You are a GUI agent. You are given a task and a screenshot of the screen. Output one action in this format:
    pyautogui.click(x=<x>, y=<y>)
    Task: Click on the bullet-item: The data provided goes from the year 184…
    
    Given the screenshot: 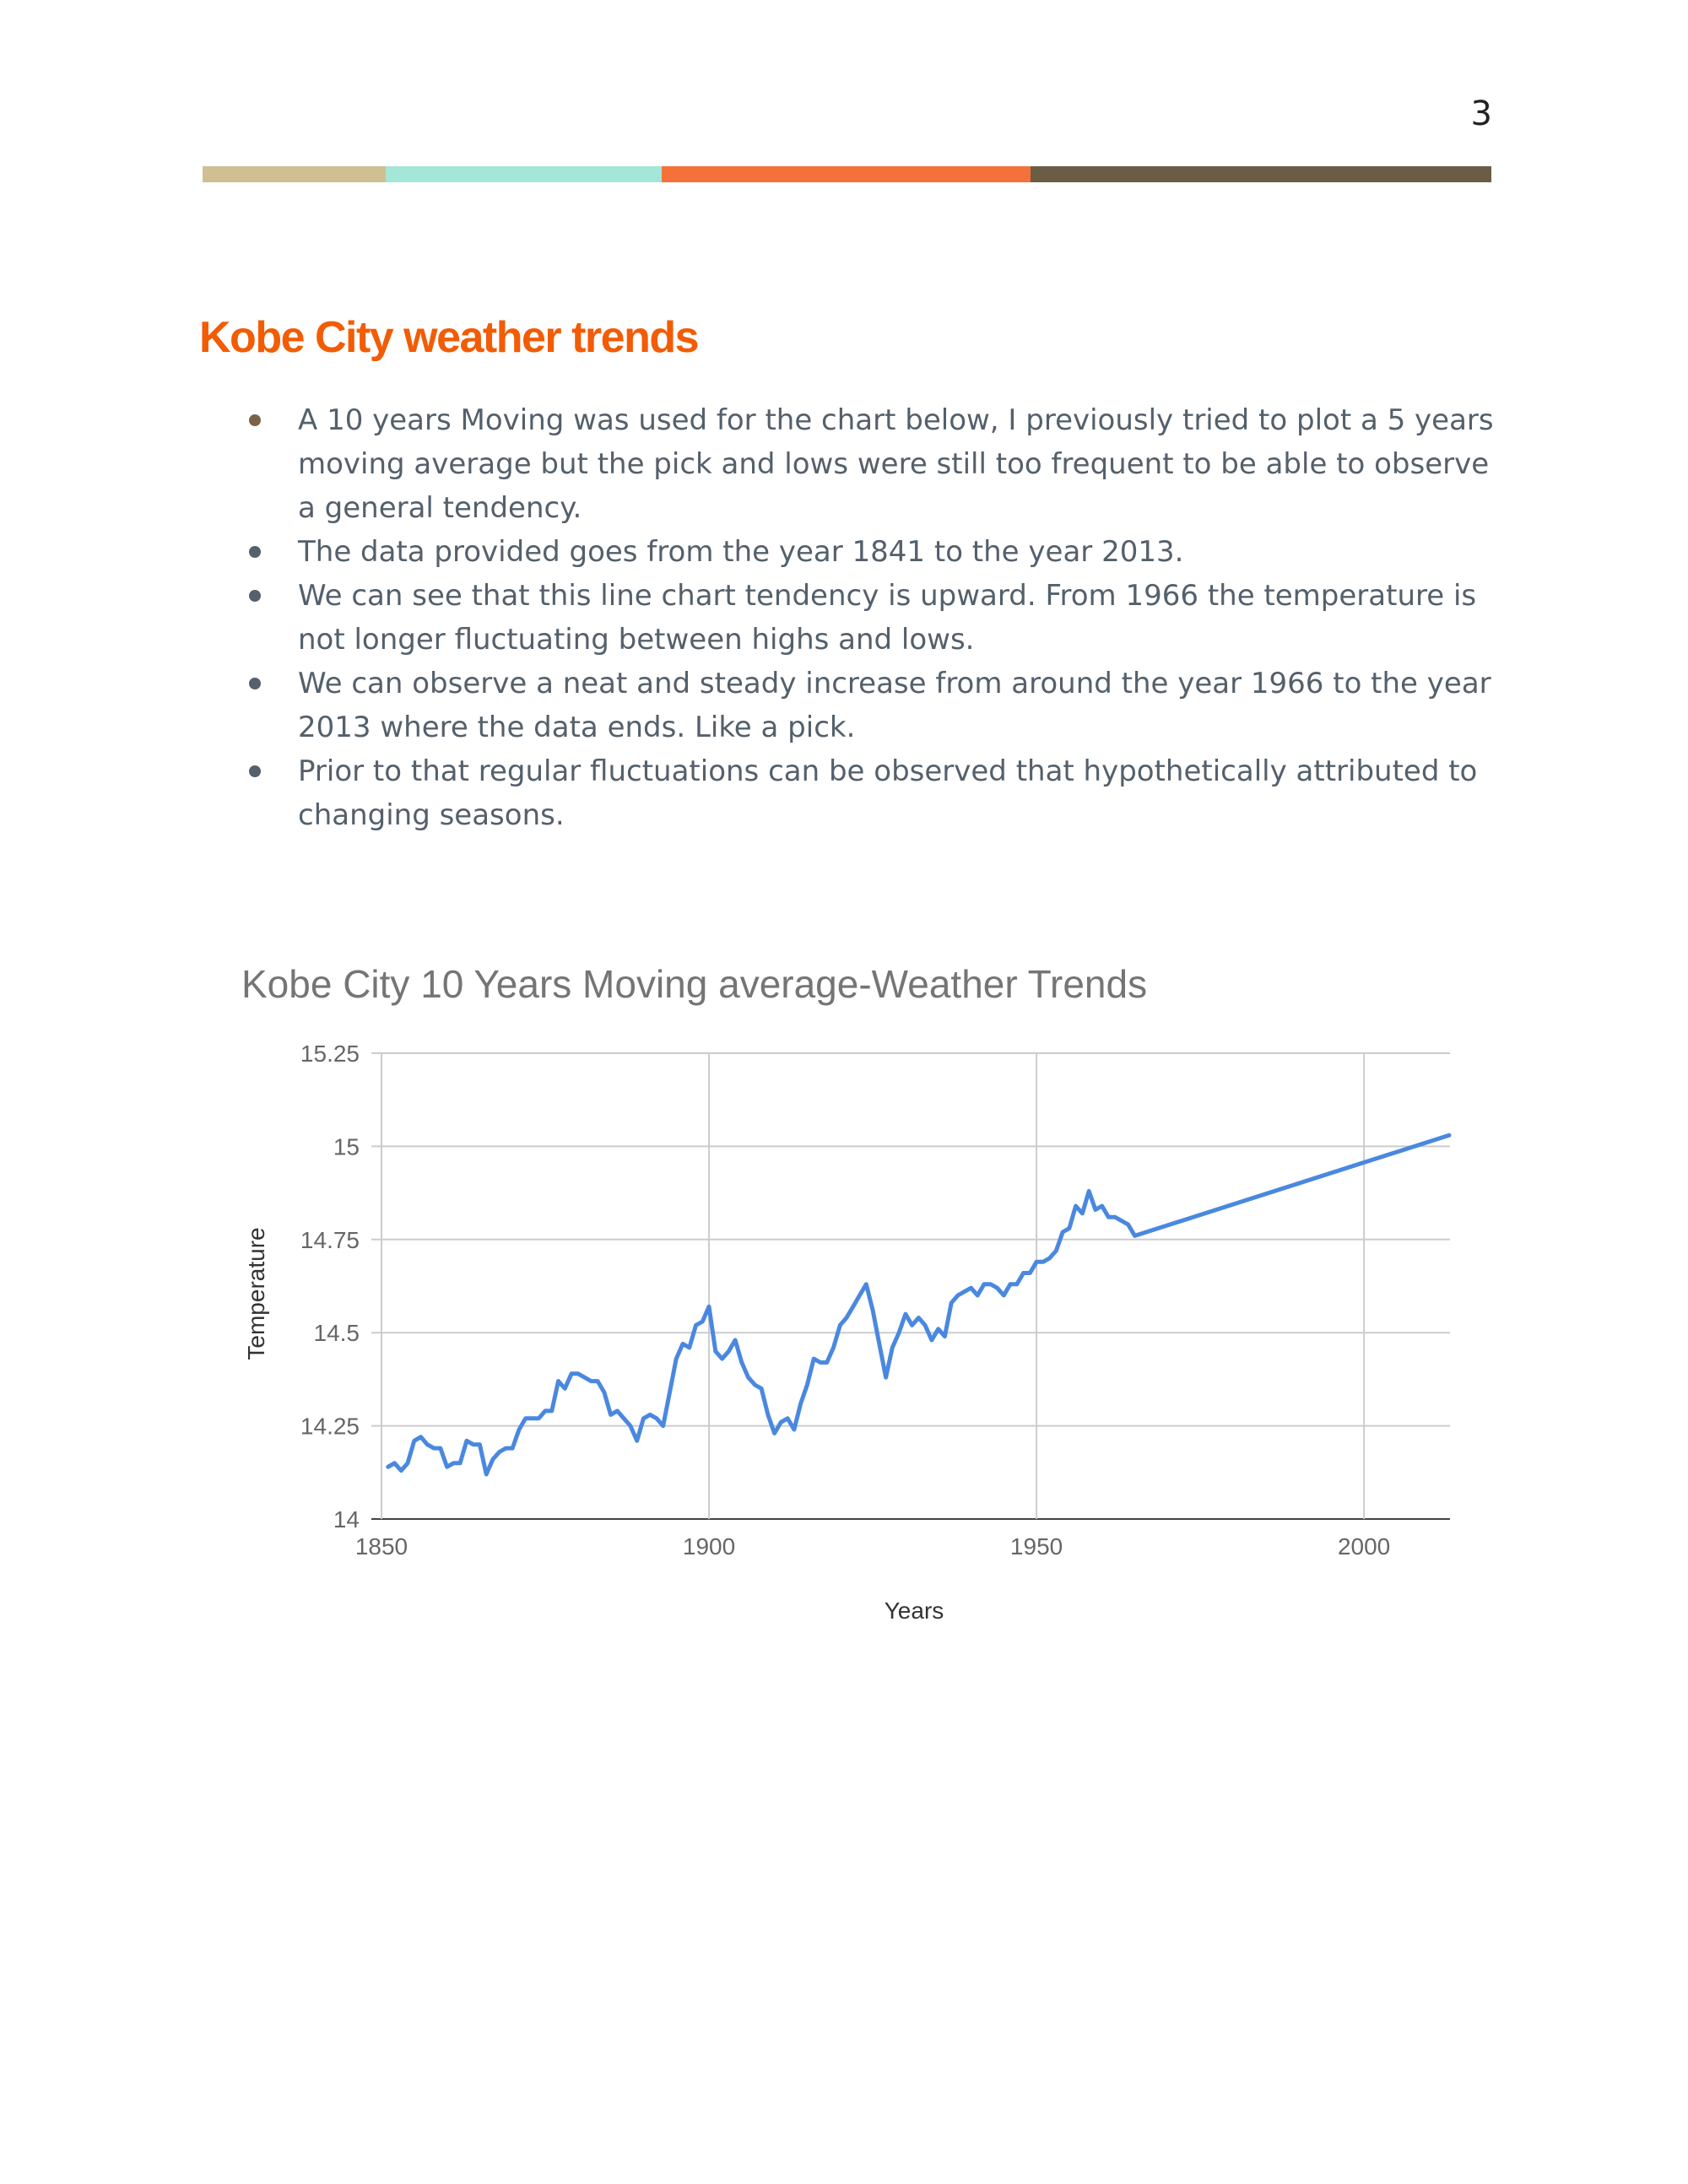 What is the action you would take?
    pyautogui.click(x=874, y=552)
    